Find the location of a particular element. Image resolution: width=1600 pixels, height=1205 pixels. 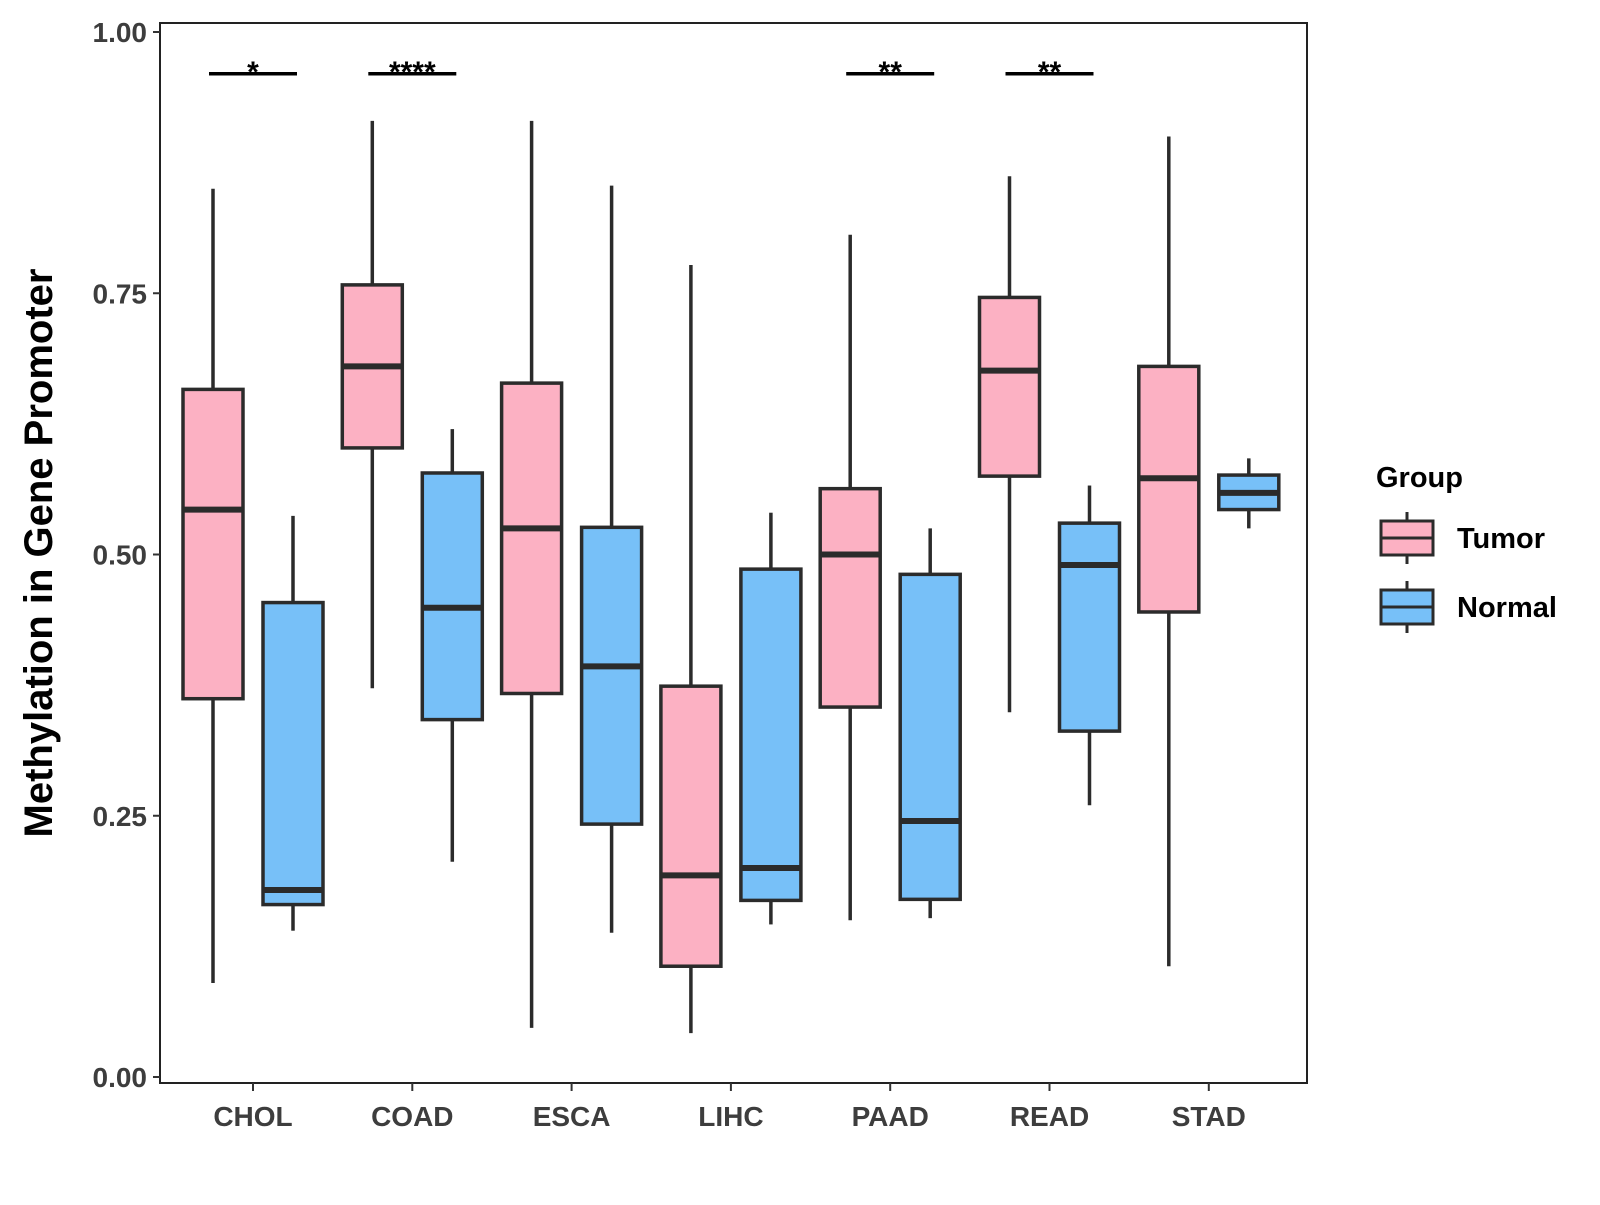

legend-item-tumor: Tumor is located at coordinates (1462, 538).